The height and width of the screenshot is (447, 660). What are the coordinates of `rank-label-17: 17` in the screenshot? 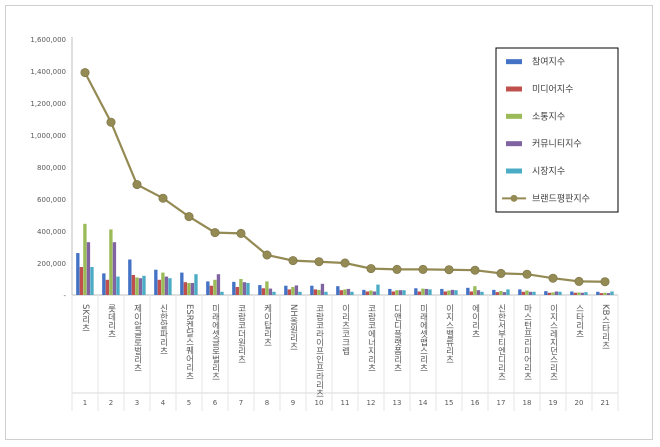 It's located at (501, 403).